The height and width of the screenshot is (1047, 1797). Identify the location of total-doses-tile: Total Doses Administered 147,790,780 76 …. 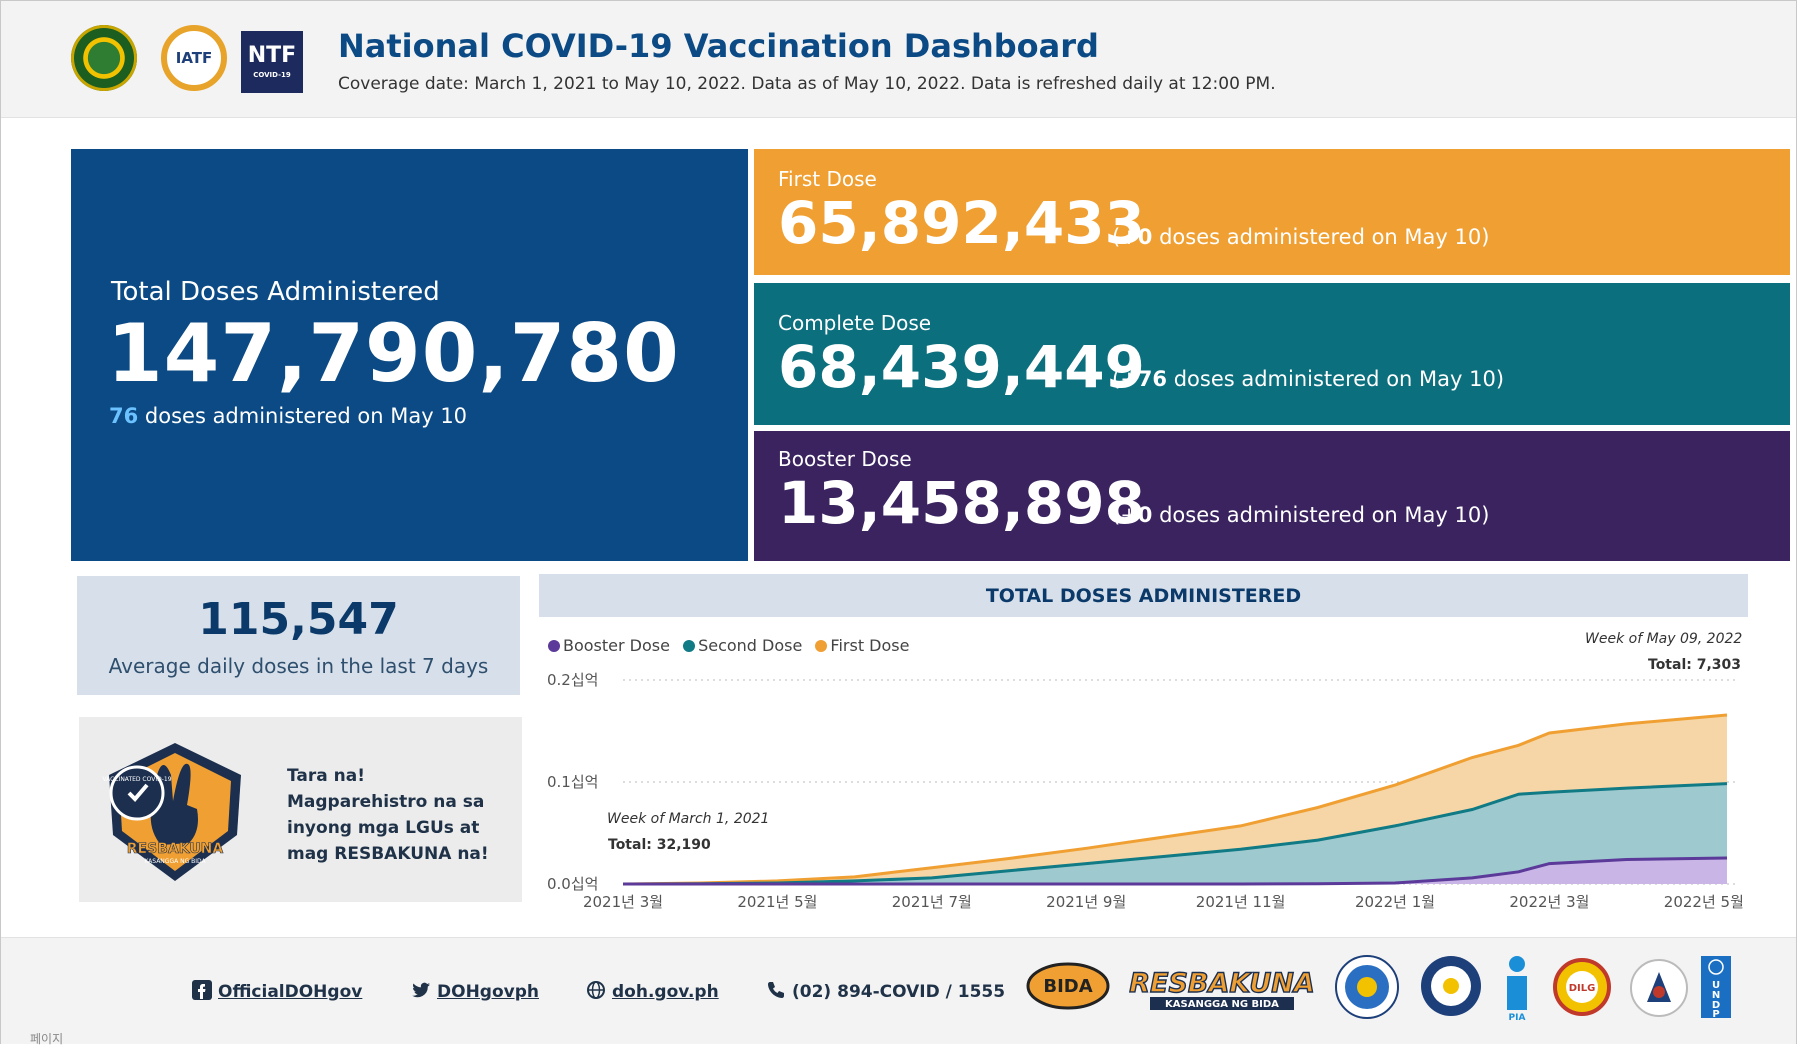
(409, 355).